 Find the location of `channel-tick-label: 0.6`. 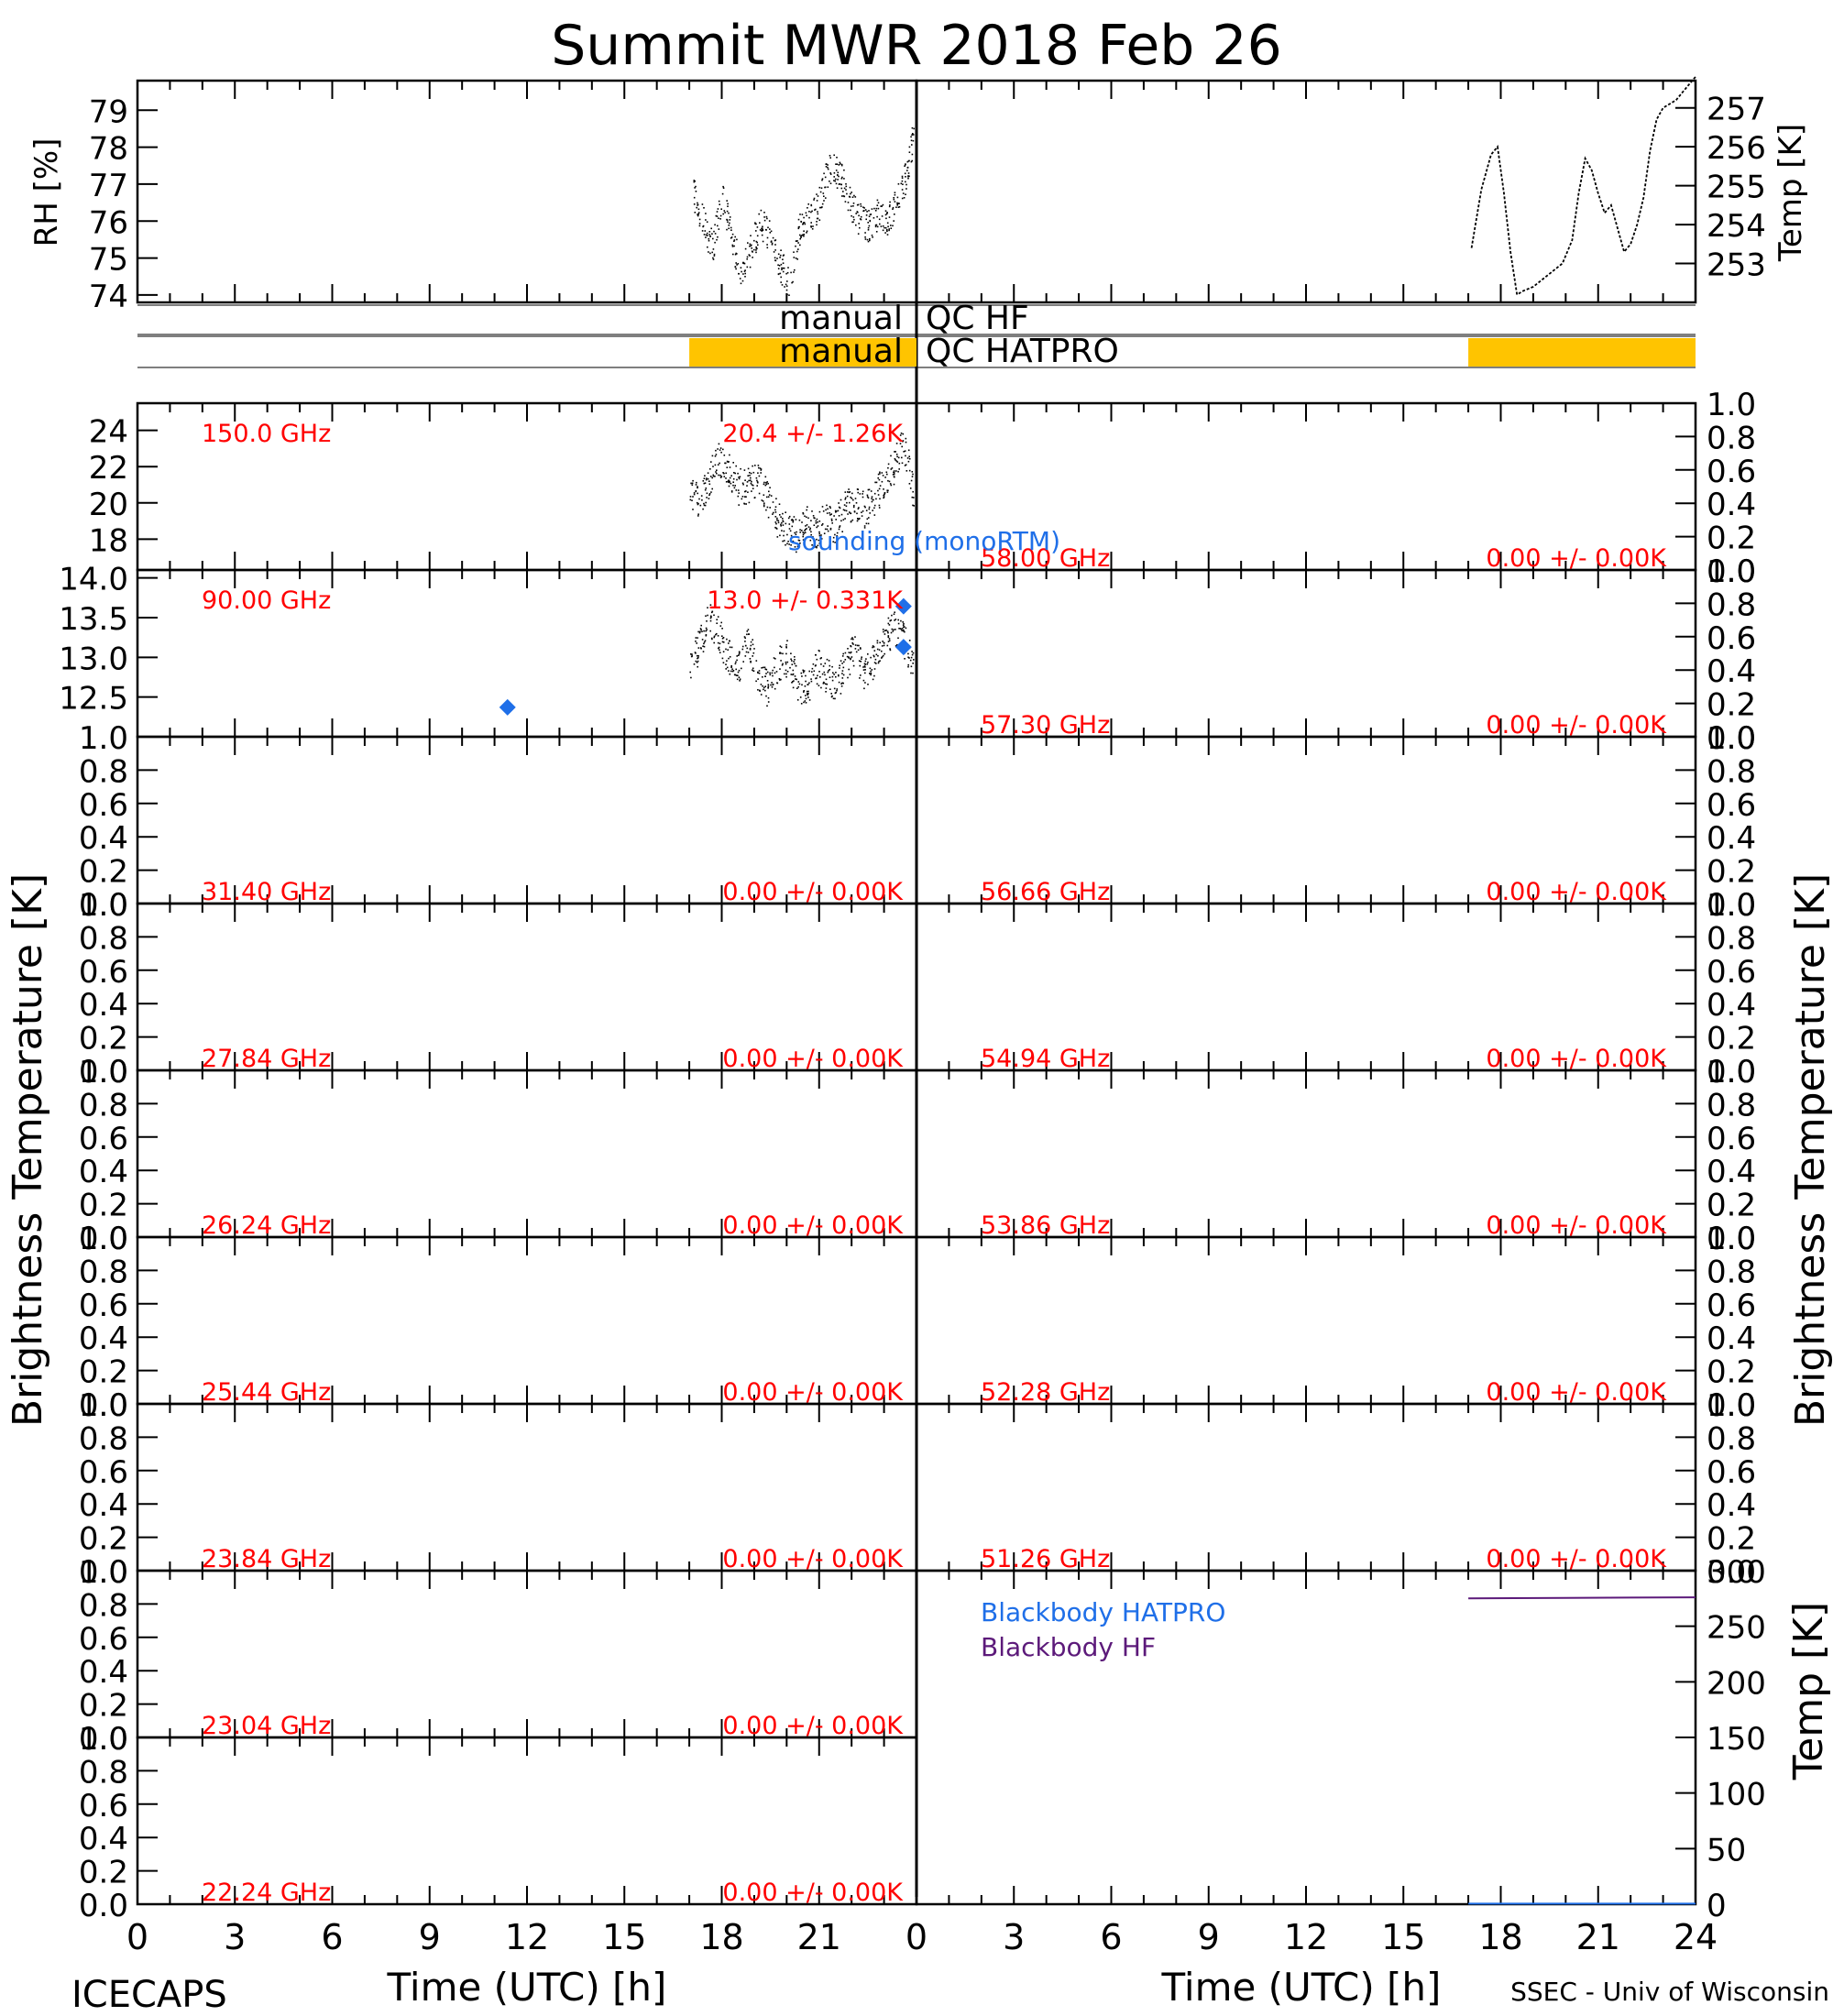

channel-tick-label: 0.6 is located at coordinates (103, 805).